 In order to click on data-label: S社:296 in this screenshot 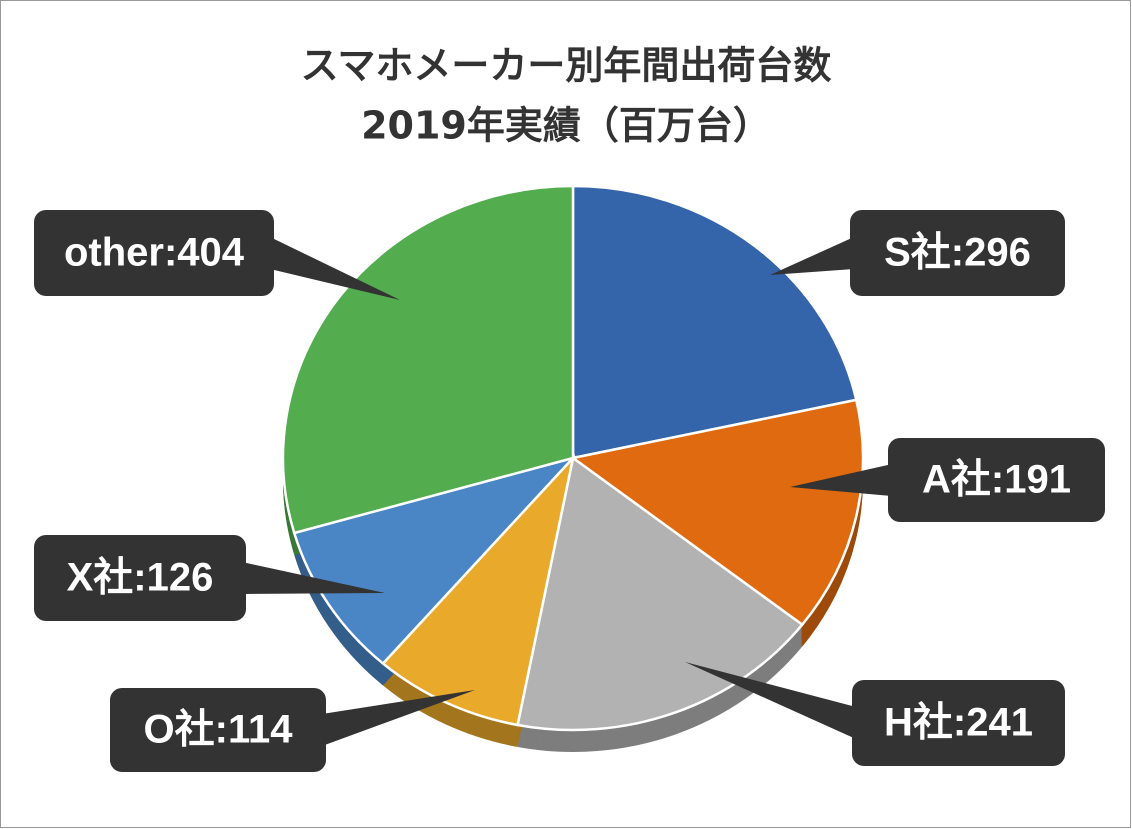, I will do `click(957, 253)`.